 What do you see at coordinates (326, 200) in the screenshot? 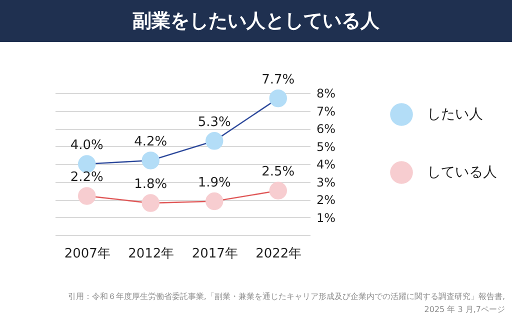
I see `y-tick-label: 2%` at bounding box center [326, 200].